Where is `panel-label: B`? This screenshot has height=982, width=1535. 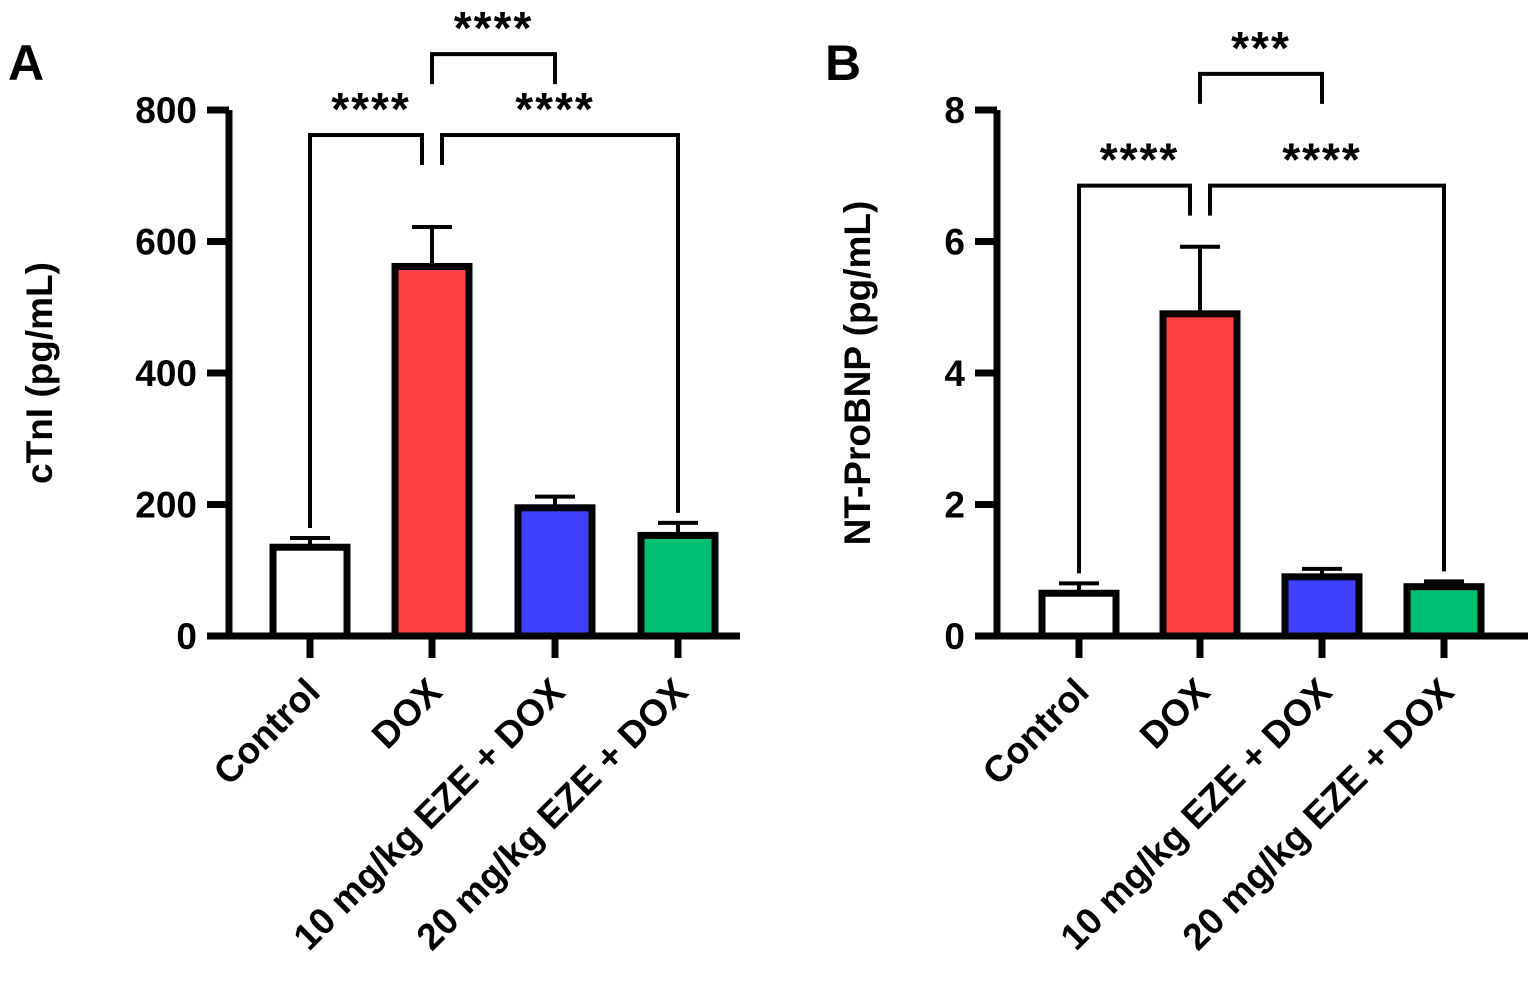 panel-label: B is located at coordinates (843, 63).